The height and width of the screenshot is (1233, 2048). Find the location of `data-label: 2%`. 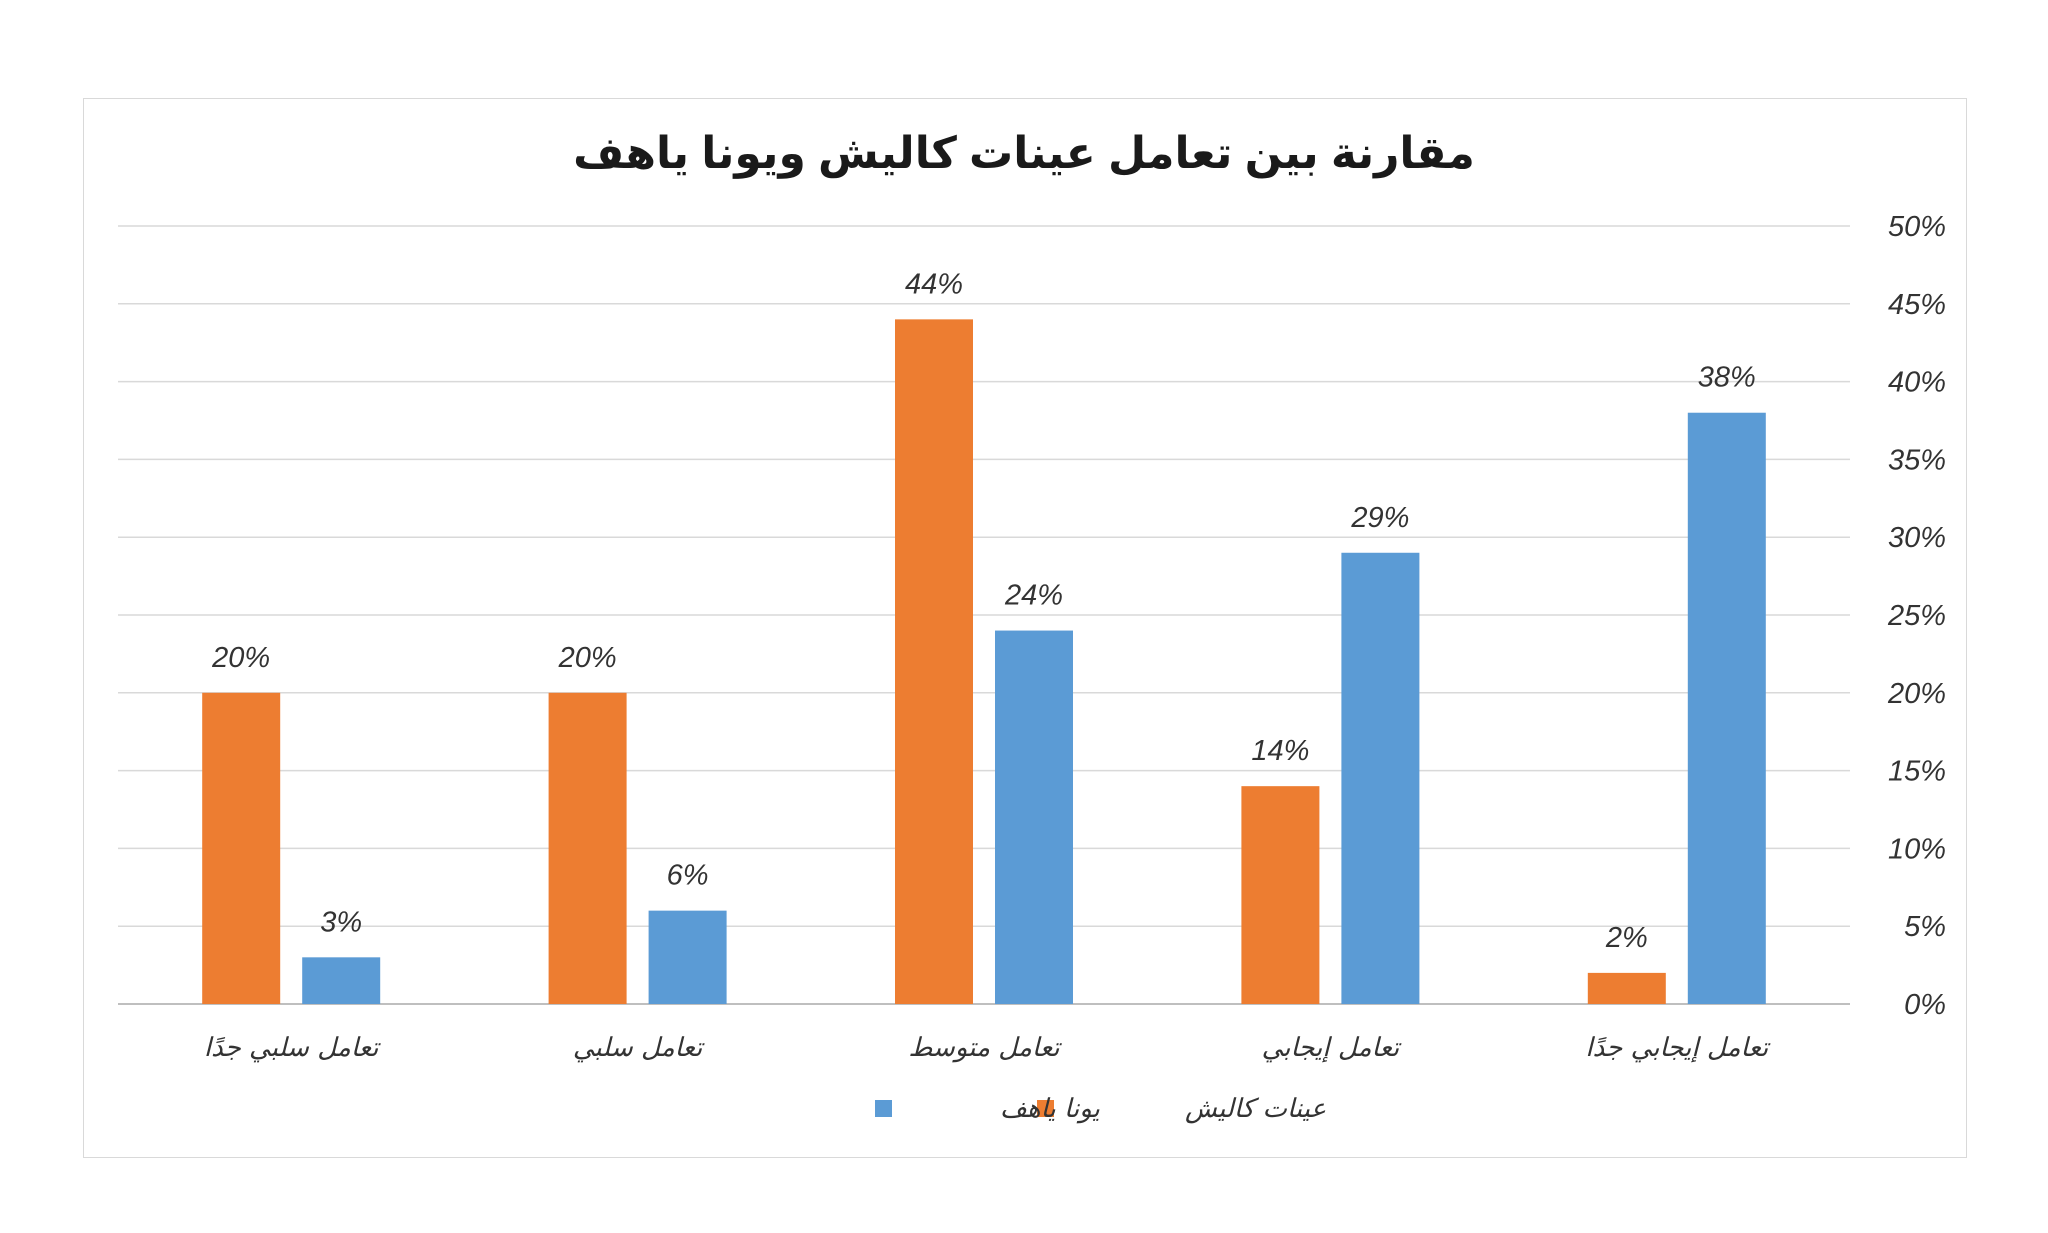

data-label: 2% is located at coordinates (1626, 938).